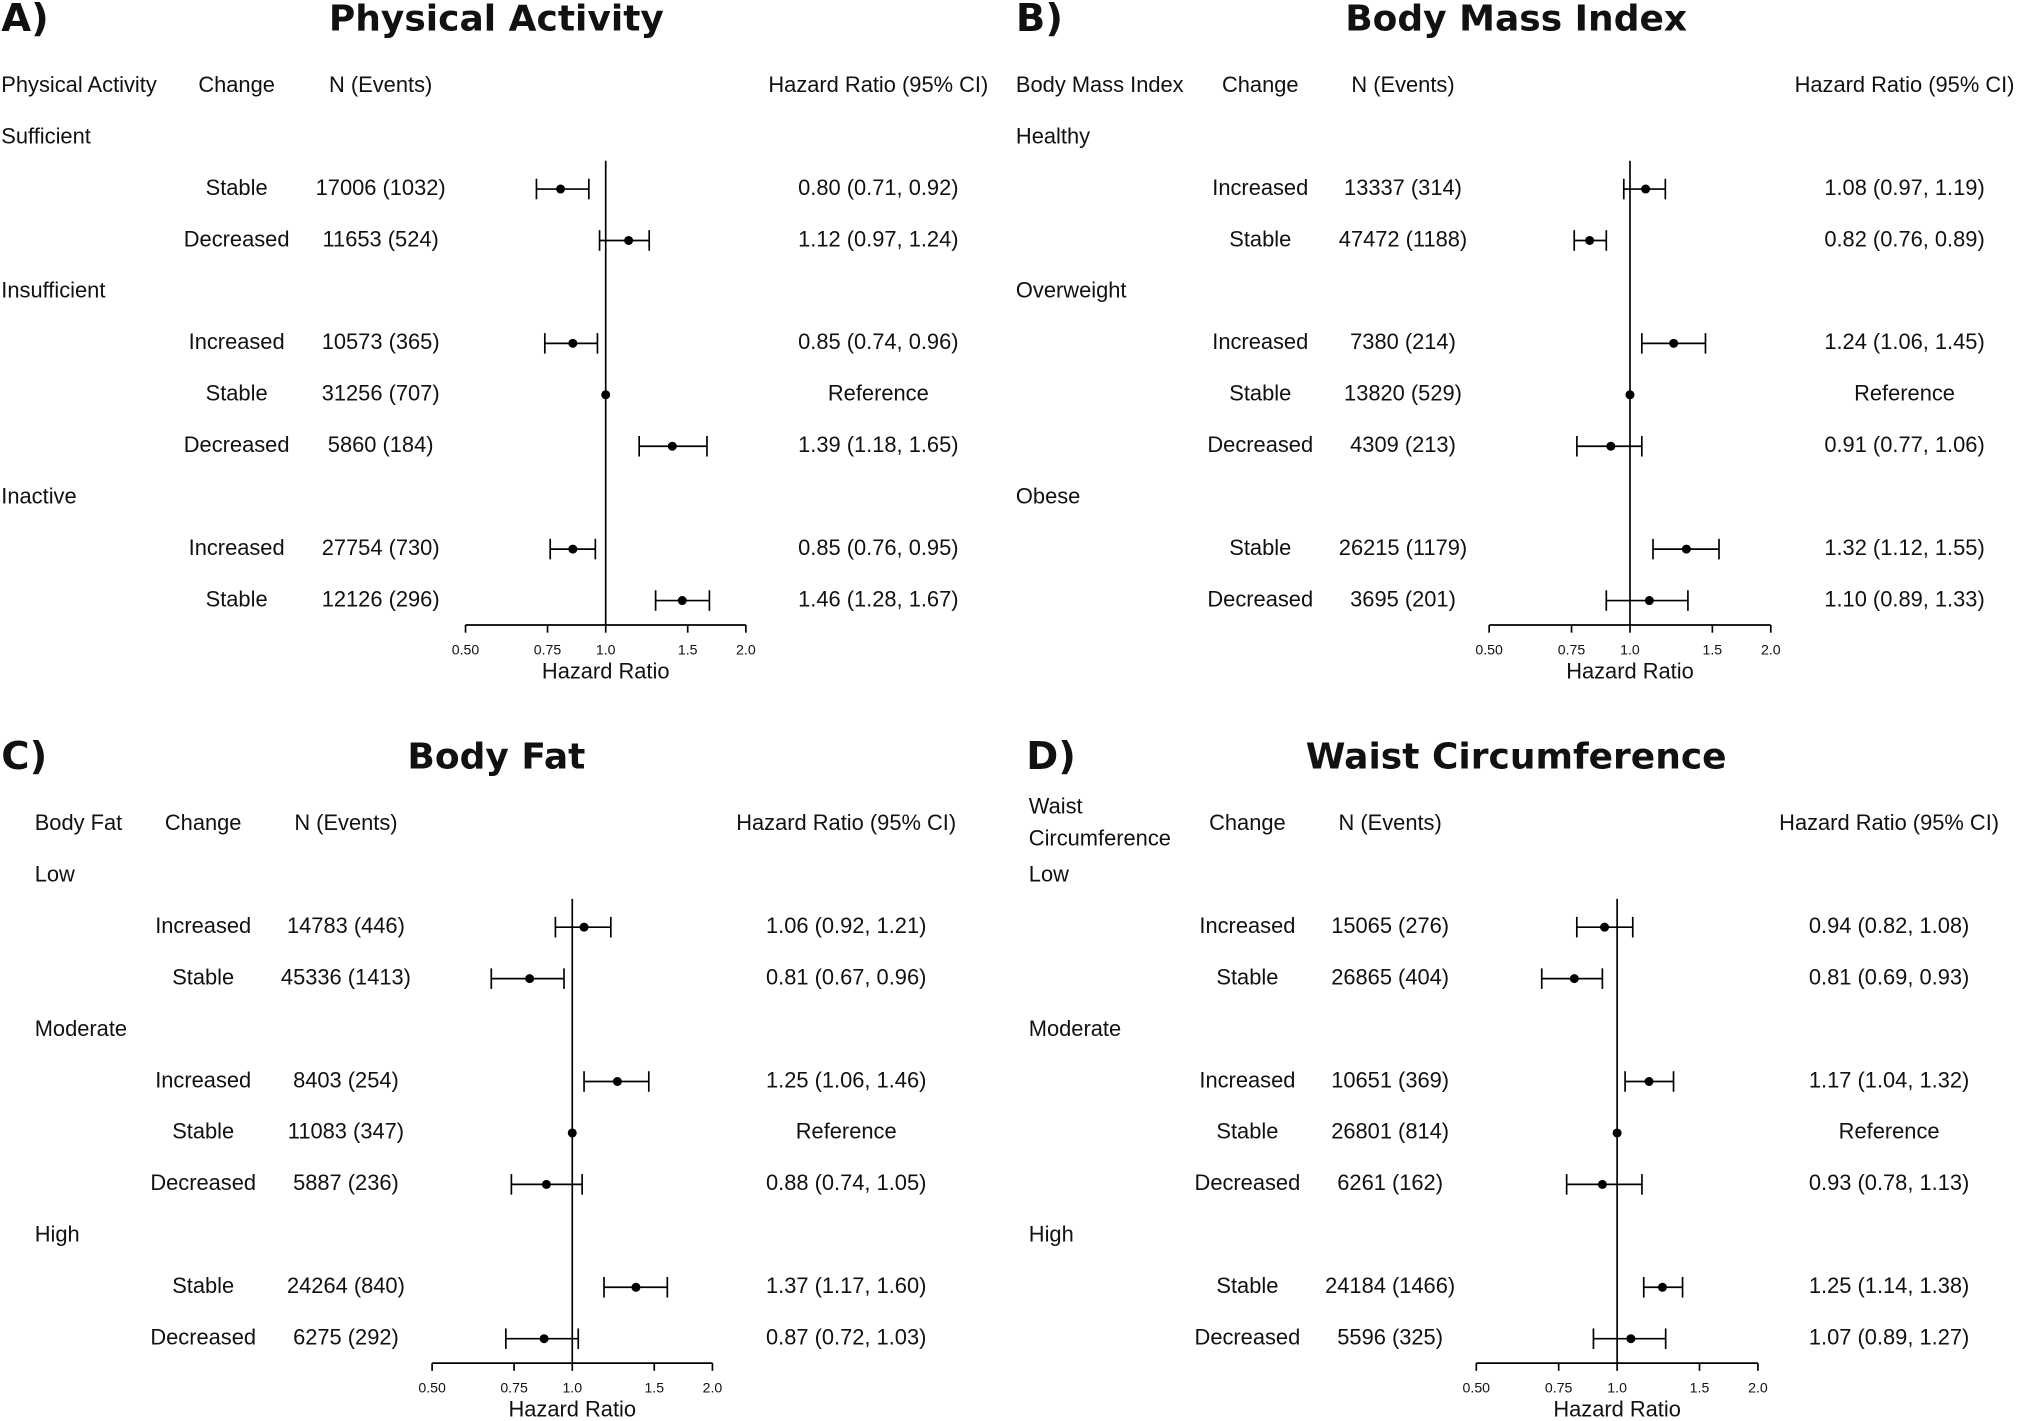 The width and height of the screenshot is (2019, 1421). I want to click on panel-label: C), so click(24, 756).